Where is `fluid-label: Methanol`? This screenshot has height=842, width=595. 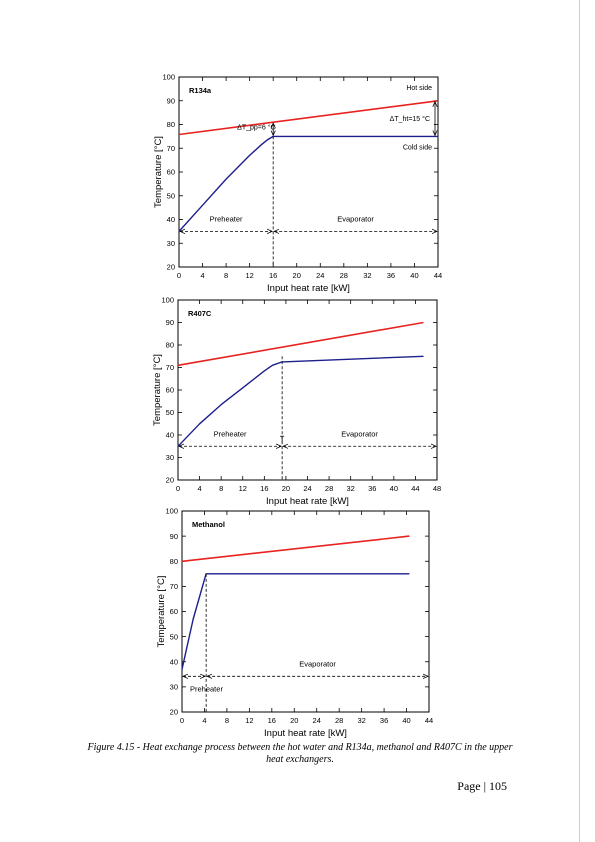
fluid-label: Methanol is located at coordinates (208, 524).